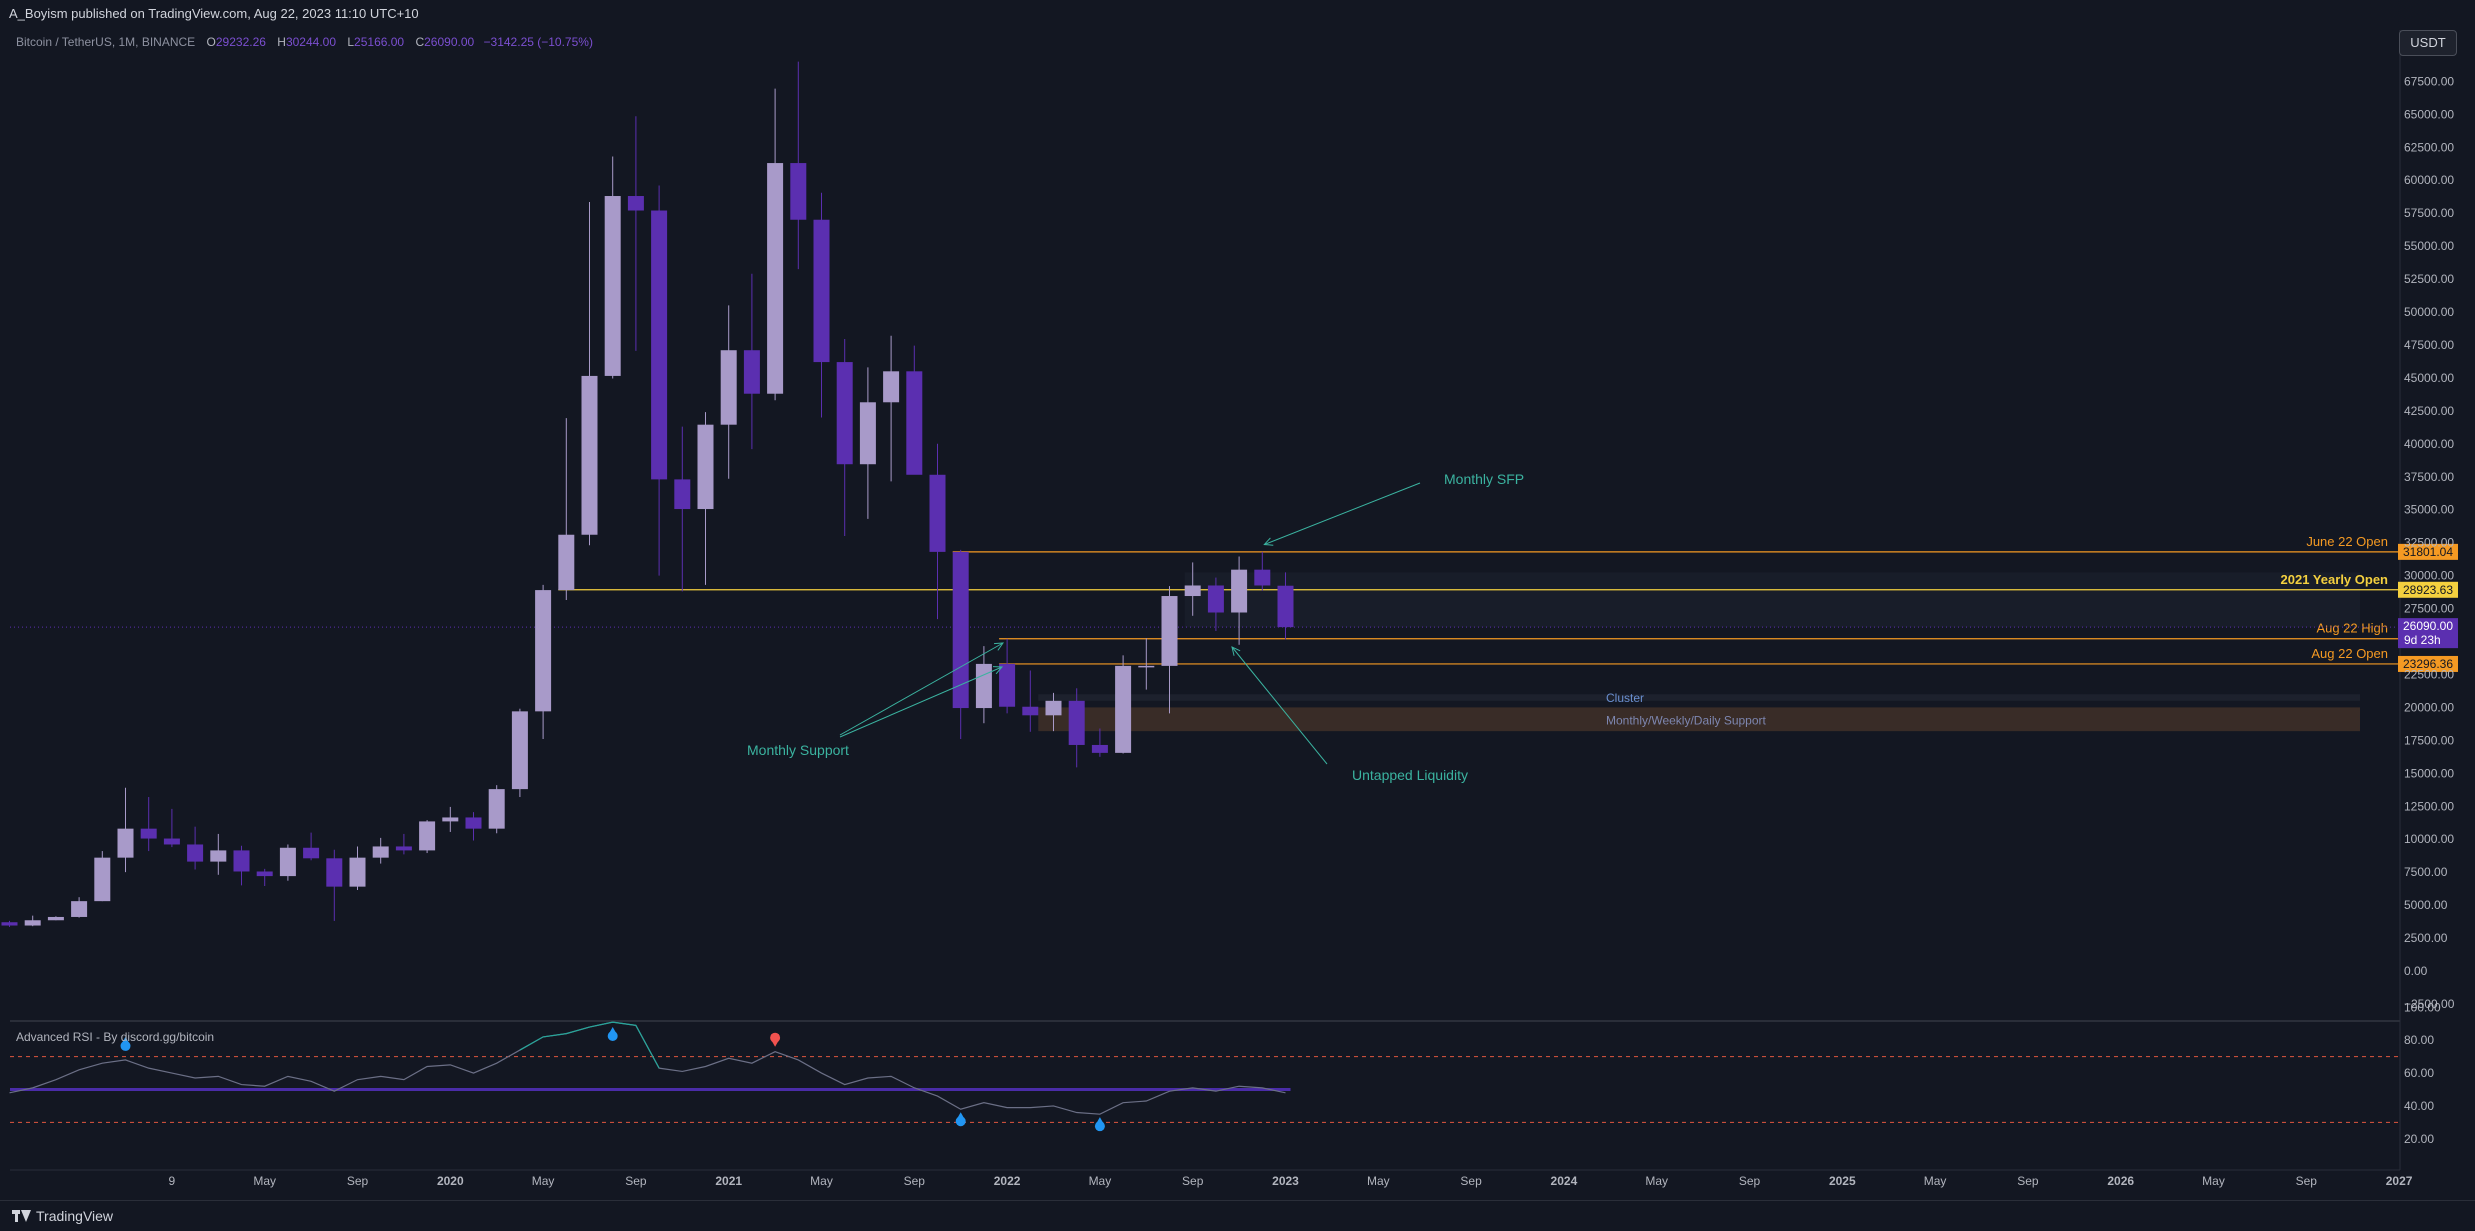  I want to click on support-zone-label: Monthly/Weekly/Daily Support, so click(1686, 720).